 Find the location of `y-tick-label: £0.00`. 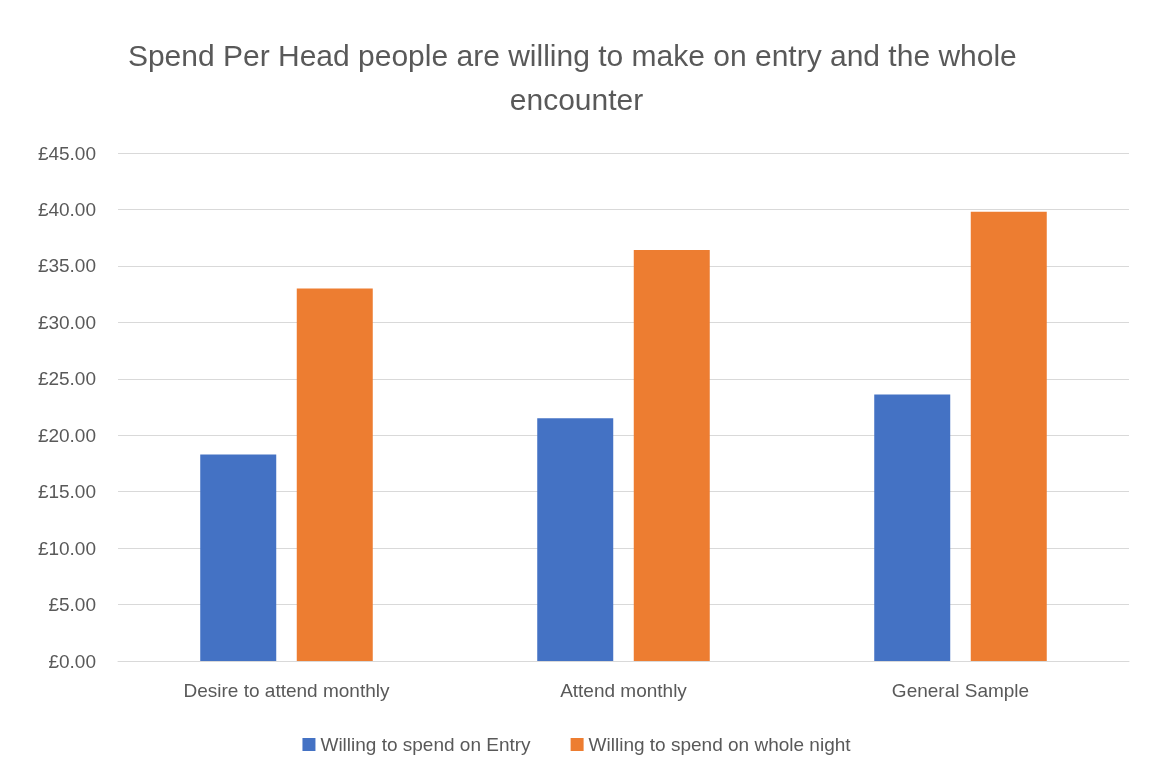

y-tick-label: £0.00 is located at coordinates (72, 661).